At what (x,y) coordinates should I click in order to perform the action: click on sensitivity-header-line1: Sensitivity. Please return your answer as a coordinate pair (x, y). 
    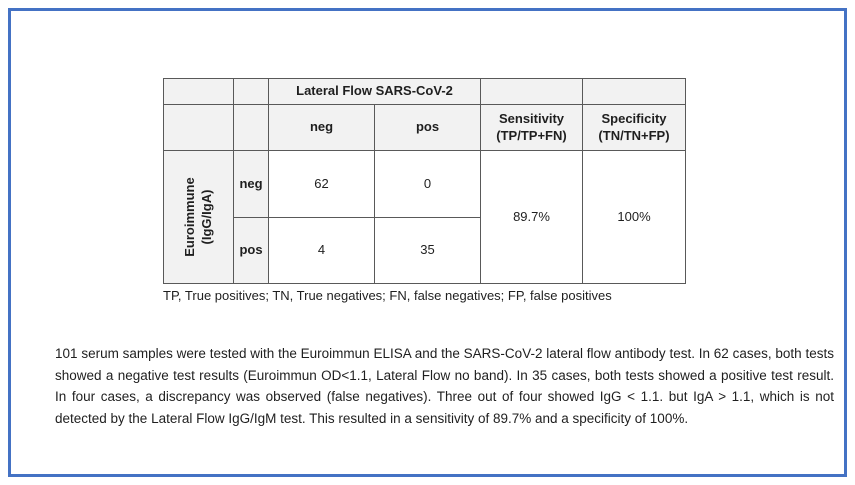
    Looking at the image, I should click on (531, 119).